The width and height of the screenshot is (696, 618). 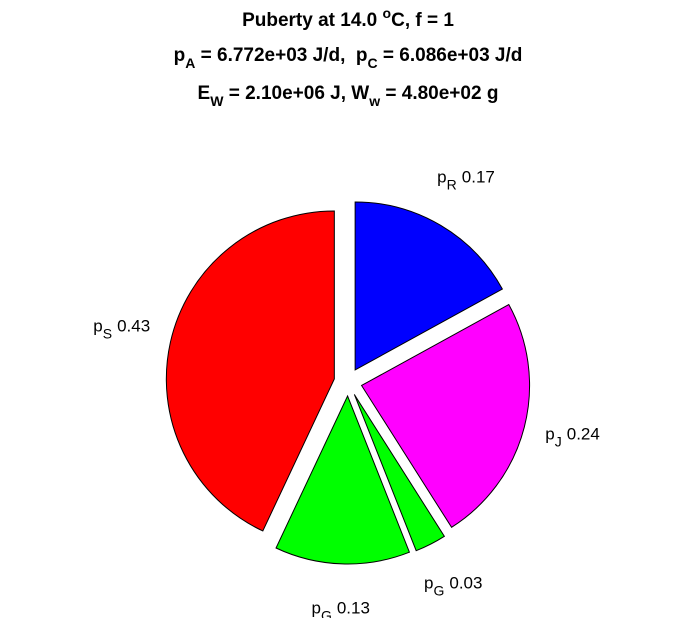 I want to click on title-subscript: A, so click(x=190, y=63).